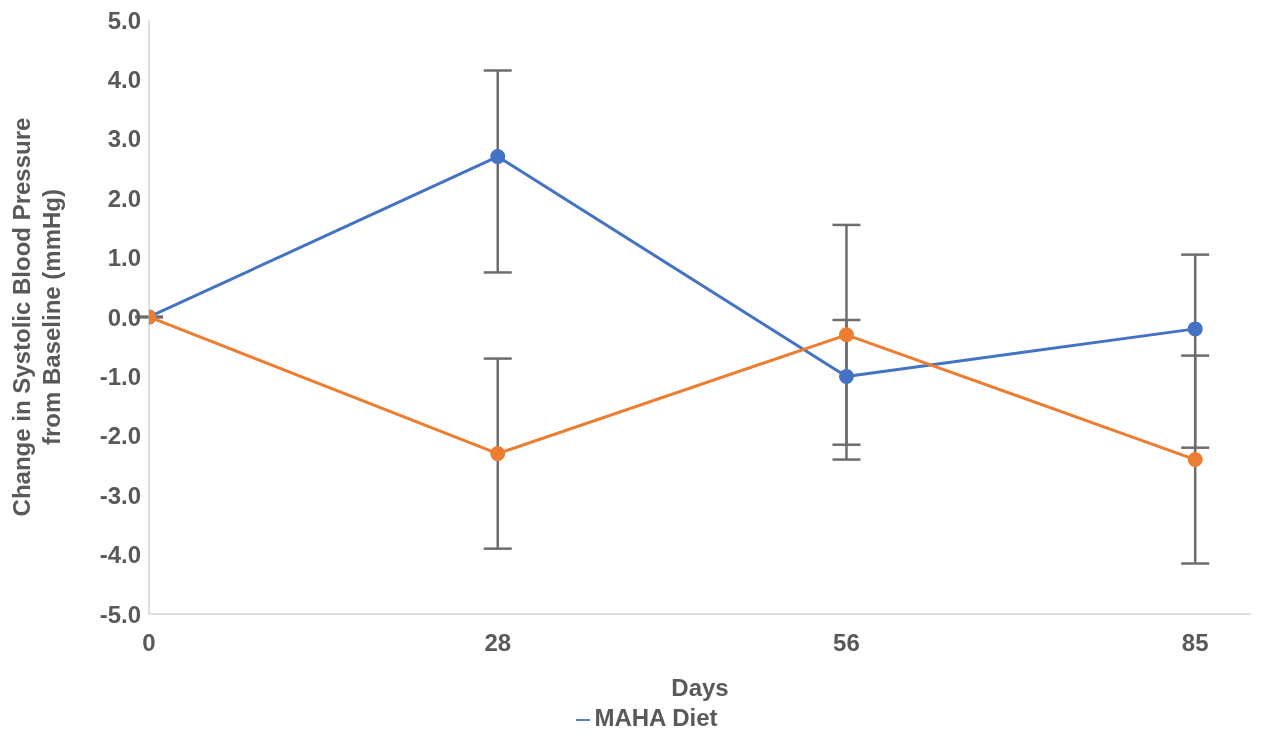 The image size is (1267, 750). Describe the element at coordinates (120, 555) in the screenshot. I see `y-tick-label: -4.0` at that location.